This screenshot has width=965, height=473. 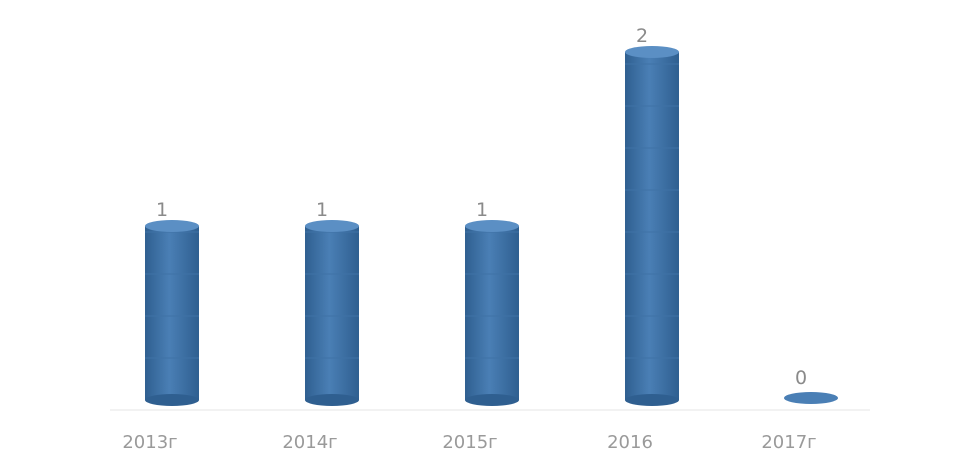 I want to click on bar-zero-disc, so click(x=811, y=398).